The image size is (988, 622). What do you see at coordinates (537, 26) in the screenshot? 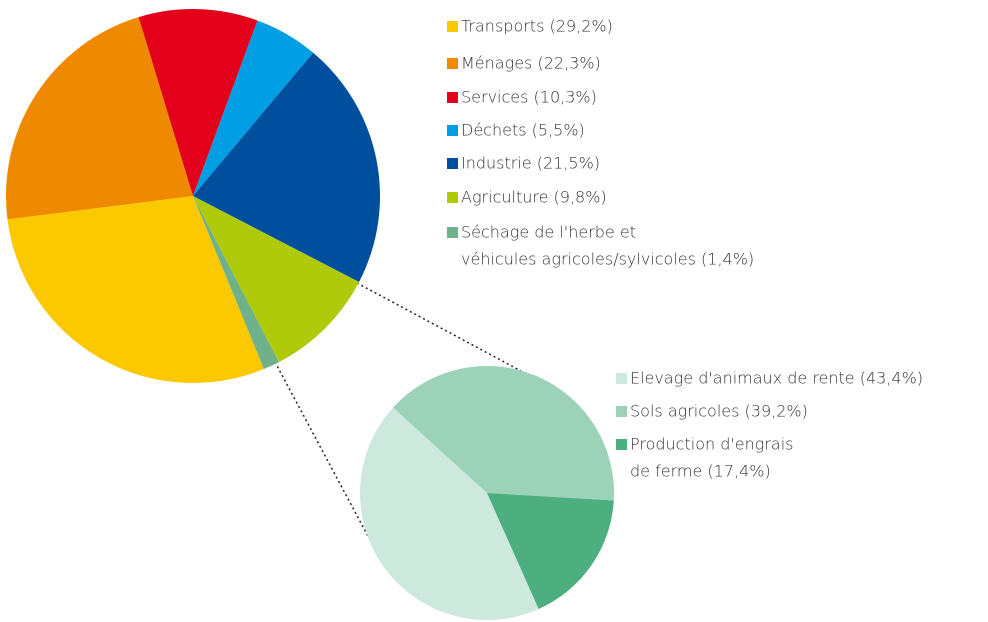
I see `legend-label: Transports (29,2%)` at bounding box center [537, 26].